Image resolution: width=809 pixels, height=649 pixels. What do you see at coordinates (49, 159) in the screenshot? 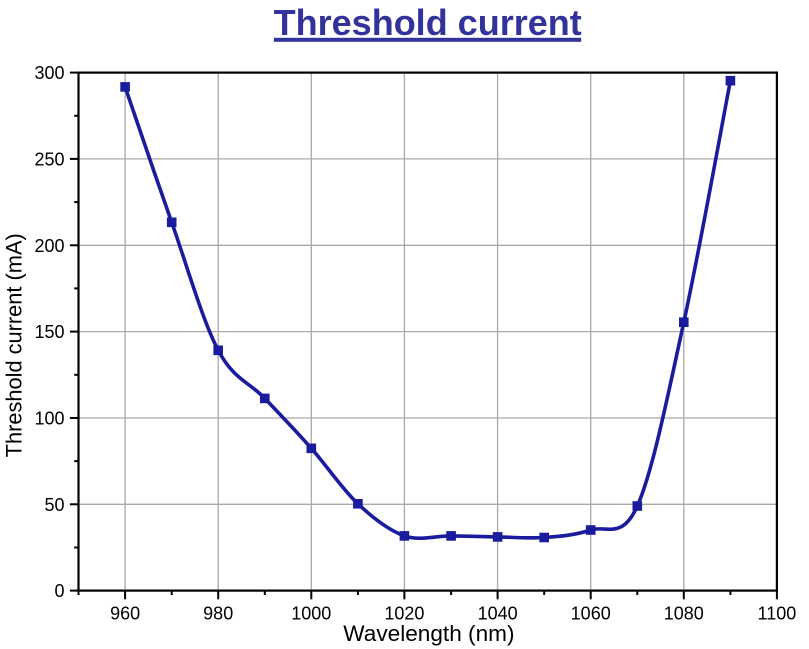
I see `svg-text: 250` at bounding box center [49, 159].